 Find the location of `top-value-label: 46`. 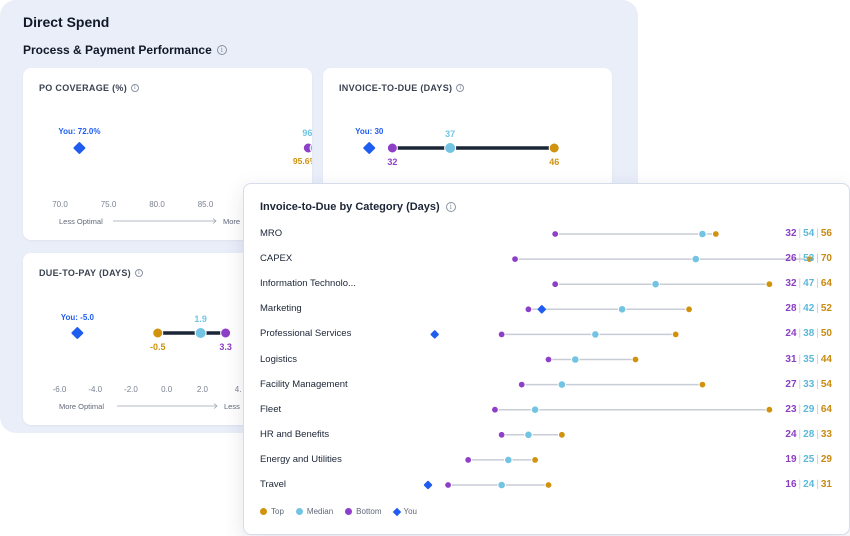

top-value-label: 46 is located at coordinates (554, 162).